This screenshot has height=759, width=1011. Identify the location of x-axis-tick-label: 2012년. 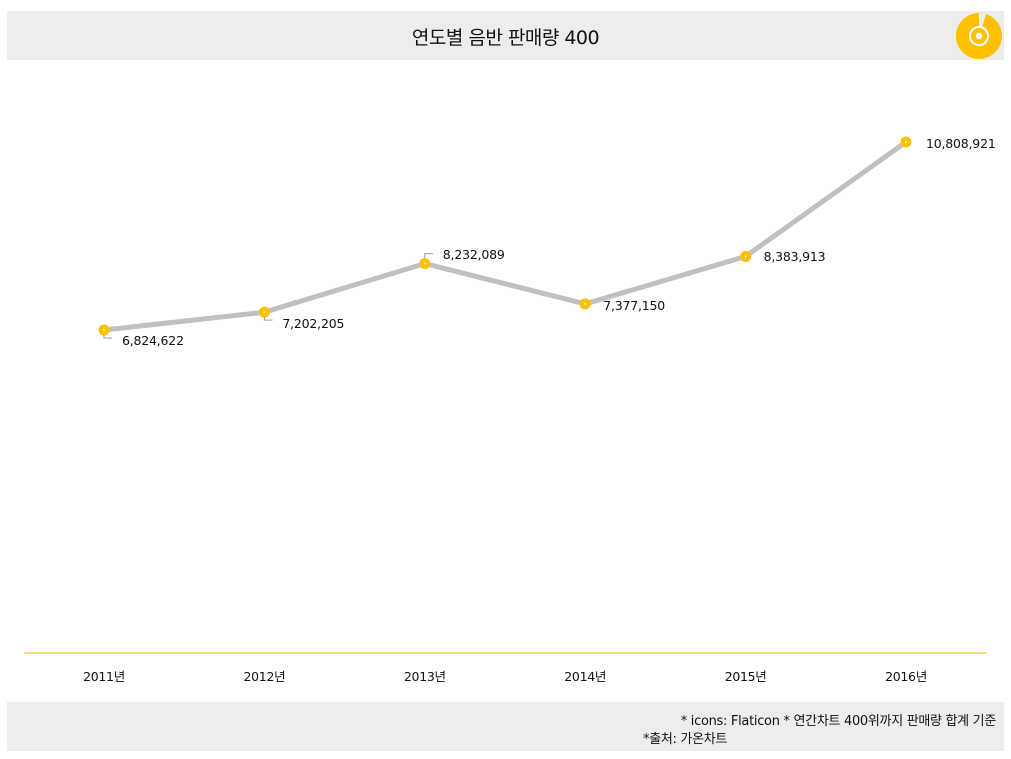
(264, 676).